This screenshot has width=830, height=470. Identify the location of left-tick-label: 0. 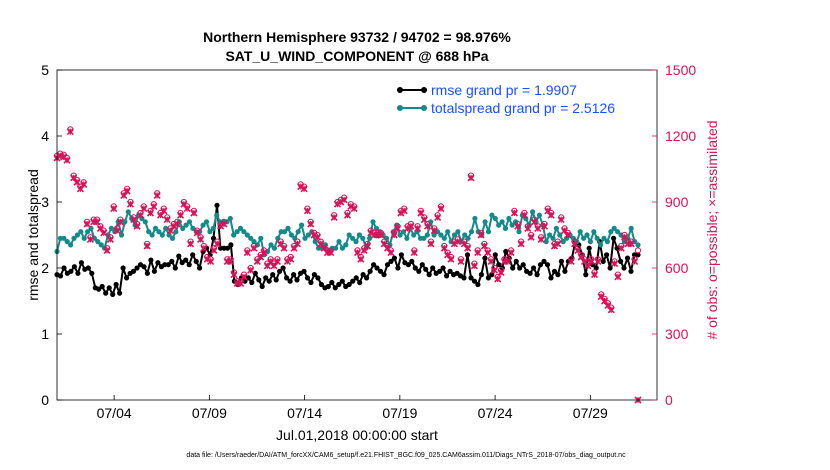
(45, 400).